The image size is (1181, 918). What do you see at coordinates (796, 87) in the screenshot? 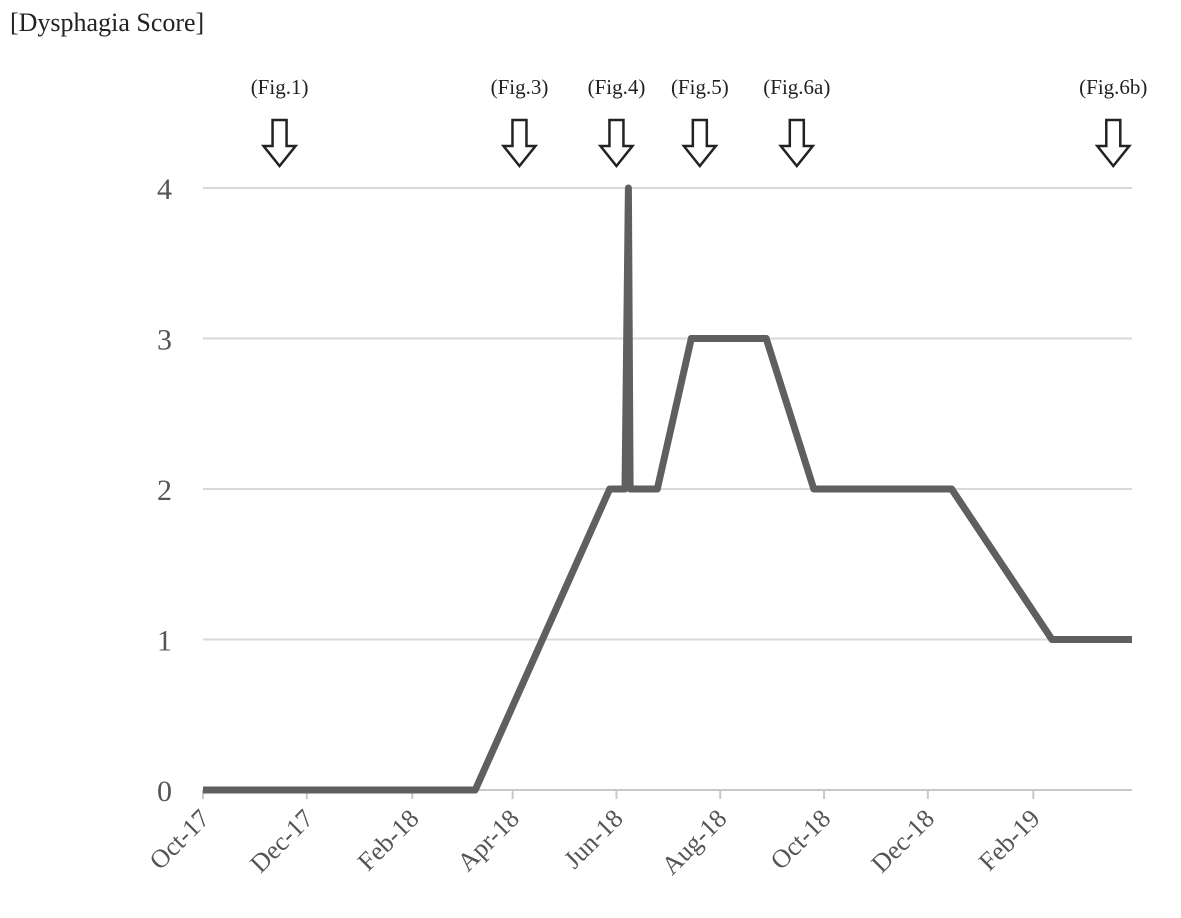
I see `annotation-label: (Fig.6a)` at bounding box center [796, 87].